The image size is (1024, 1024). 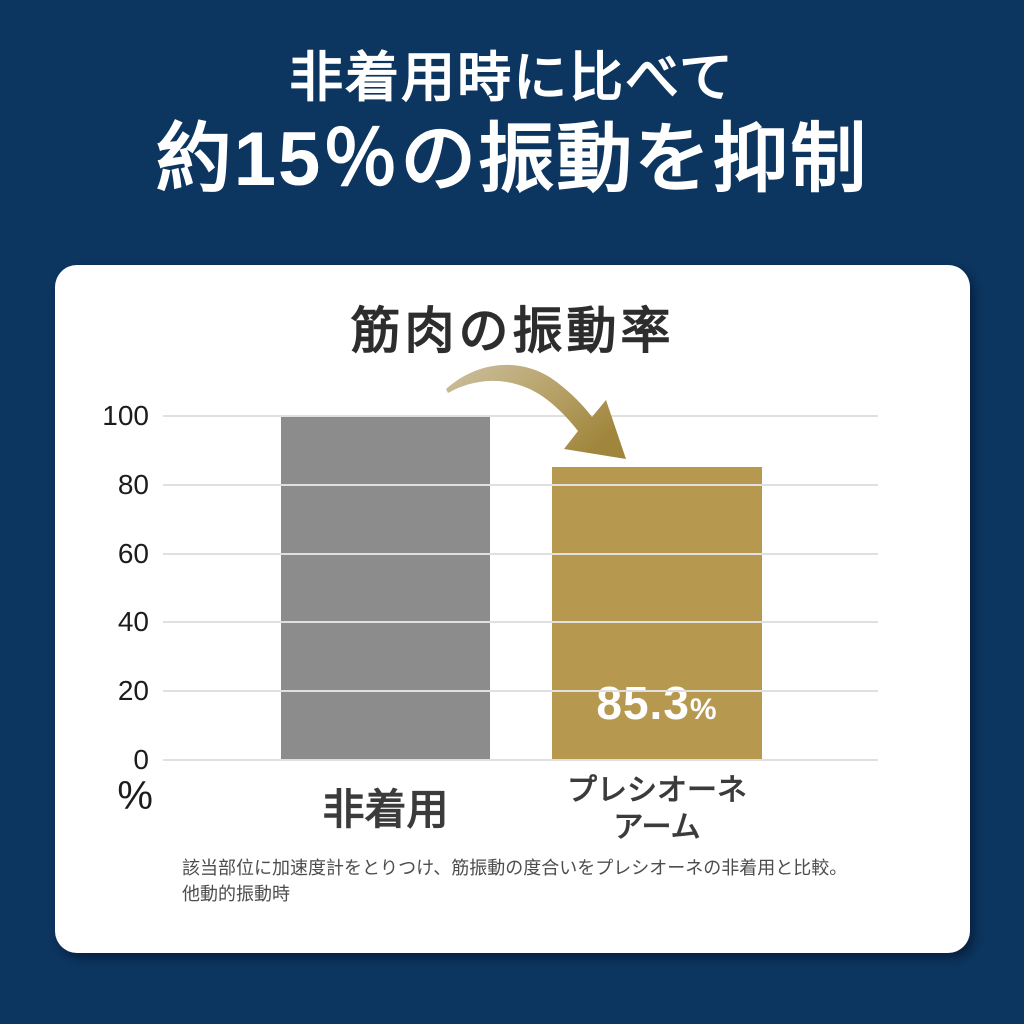 What do you see at coordinates (512, 159) in the screenshot?
I see `headline-line-2: 約15％の振動を抑制` at bounding box center [512, 159].